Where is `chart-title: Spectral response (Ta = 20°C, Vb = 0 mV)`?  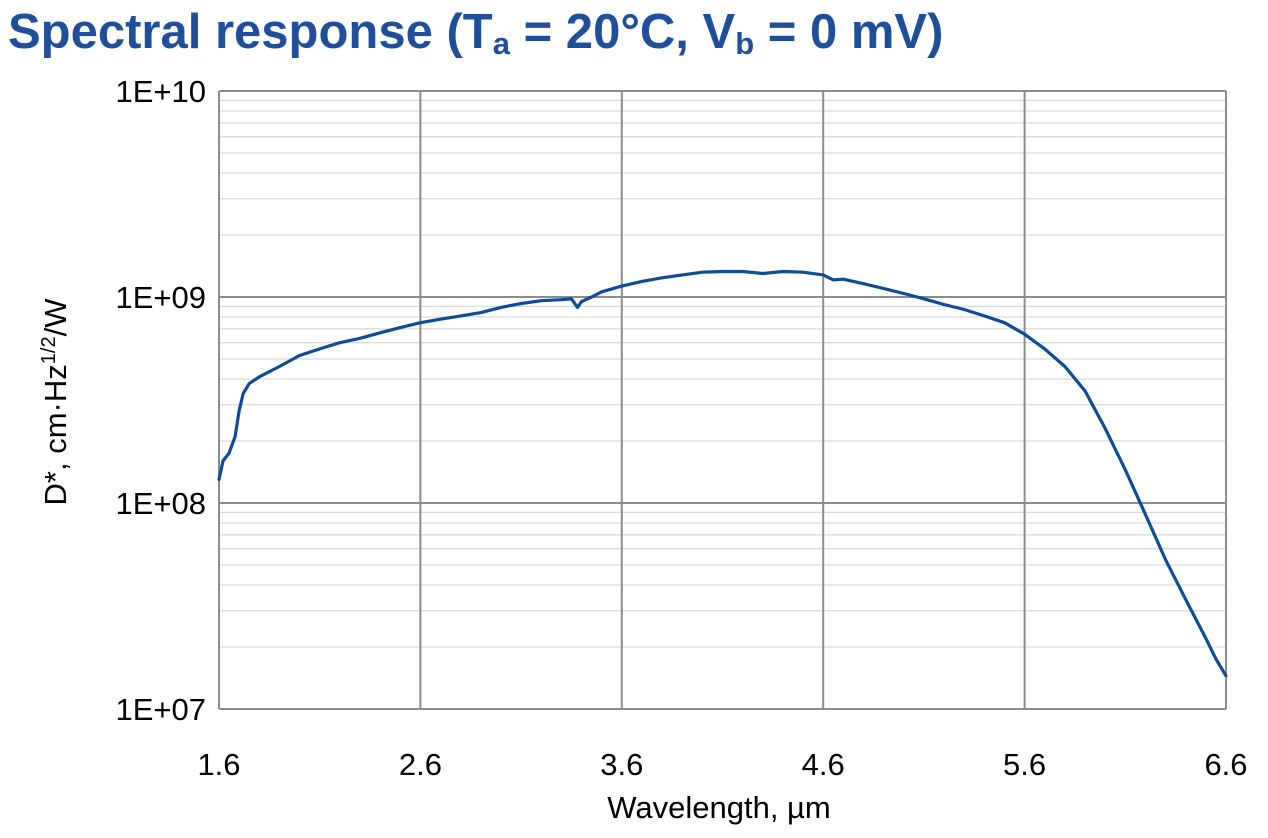
chart-title: Spectral response (Ta = 20°C, Vb = 0 mV) is located at coordinates (475, 32).